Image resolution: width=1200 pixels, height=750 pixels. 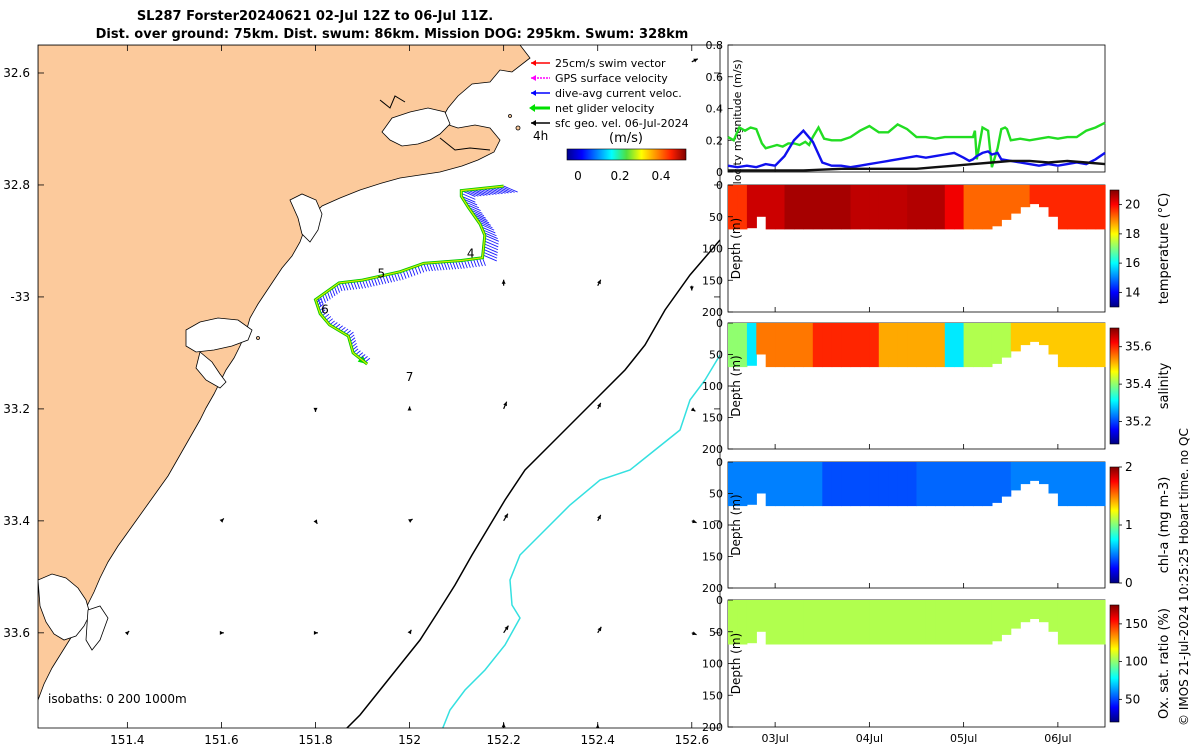 I want to click on depth-ylabel: Depth (m), so click(x=736, y=385).